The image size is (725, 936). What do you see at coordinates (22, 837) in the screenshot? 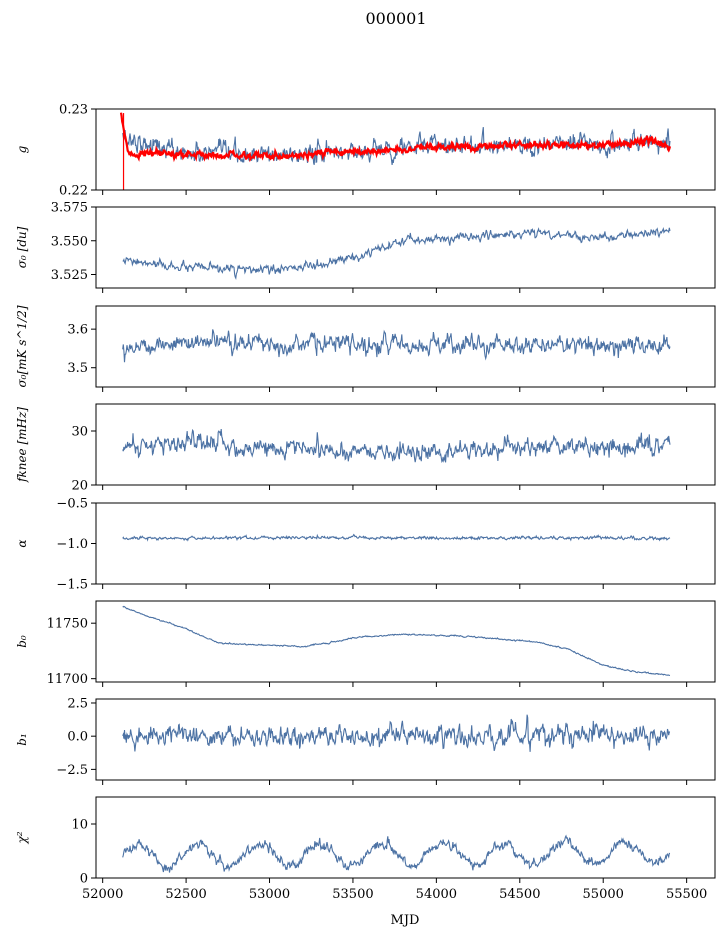
I see `y-axis-label-chi2: χ²` at bounding box center [22, 837].